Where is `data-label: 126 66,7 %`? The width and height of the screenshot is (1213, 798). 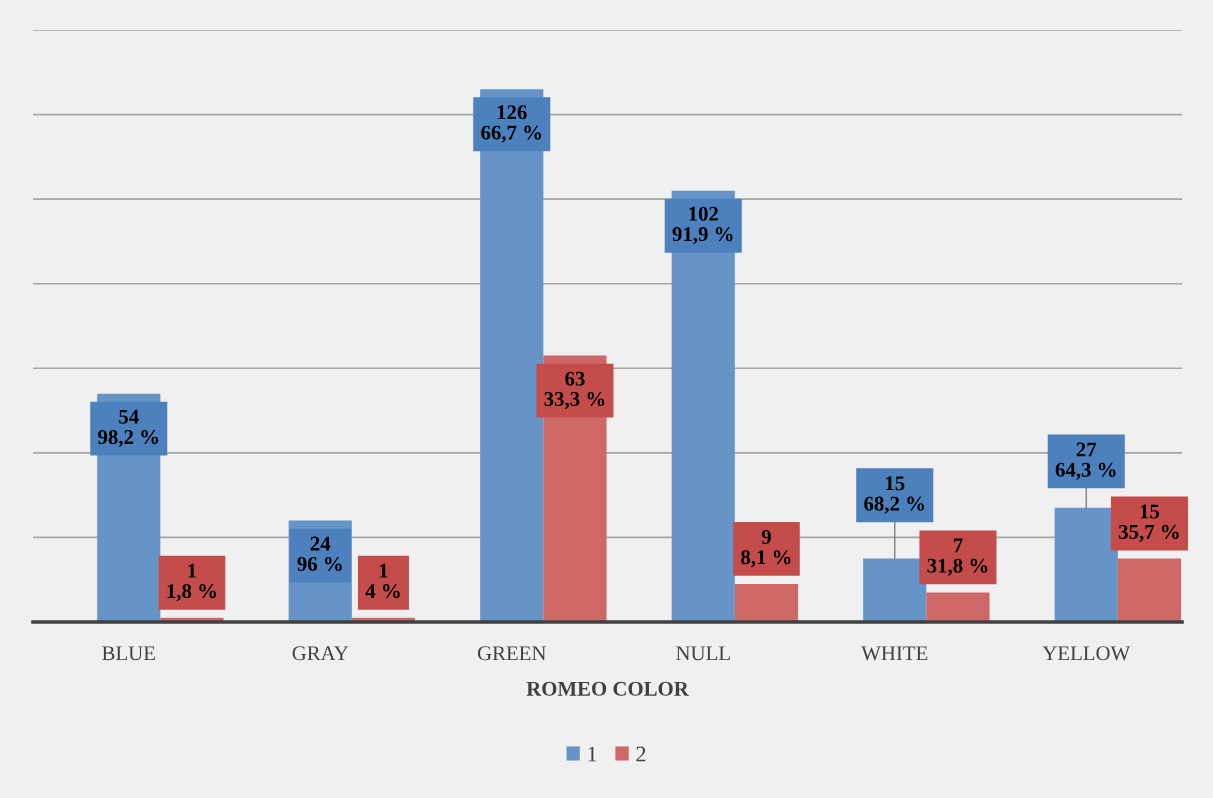 data-label: 126 66,7 % is located at coordinates (511, 124).